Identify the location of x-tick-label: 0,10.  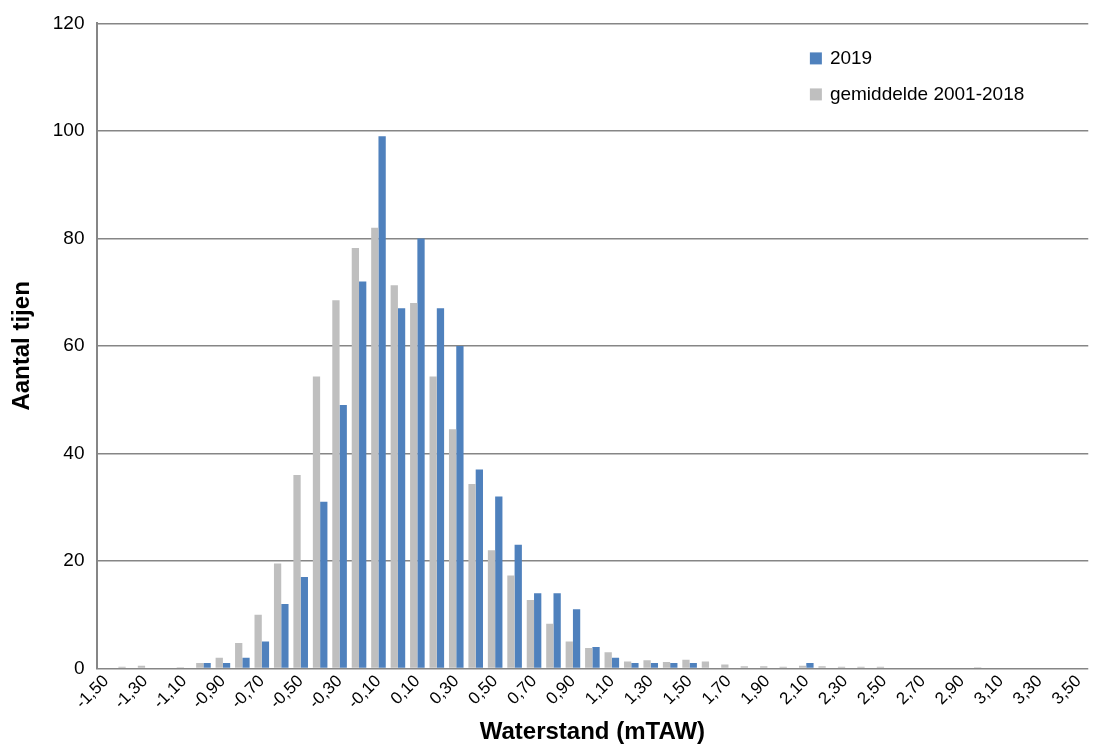
(405, 690).